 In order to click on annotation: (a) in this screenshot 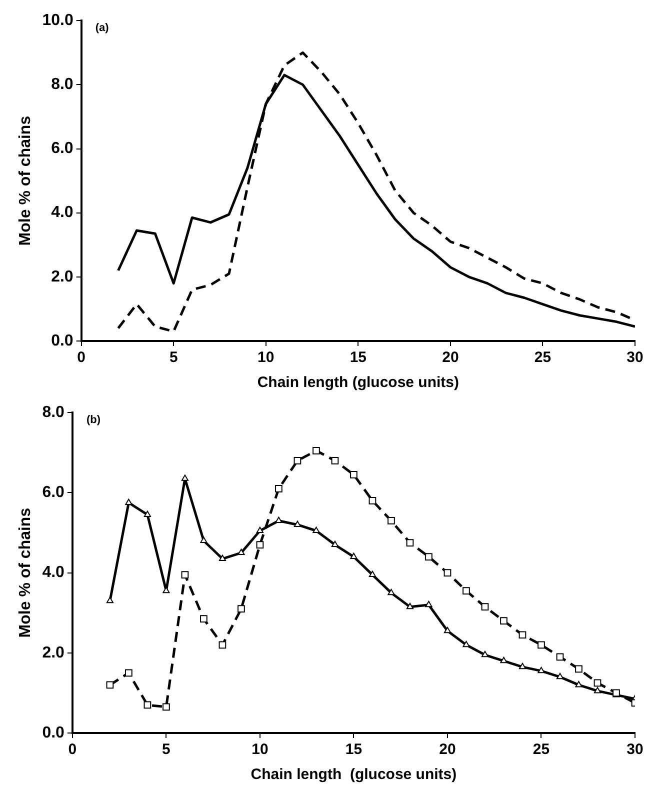, I will do `click(102, 28)`.